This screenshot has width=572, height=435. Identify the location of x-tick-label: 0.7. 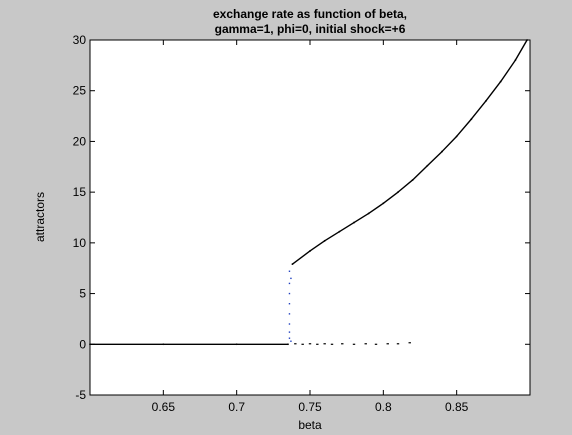
(236, 407).